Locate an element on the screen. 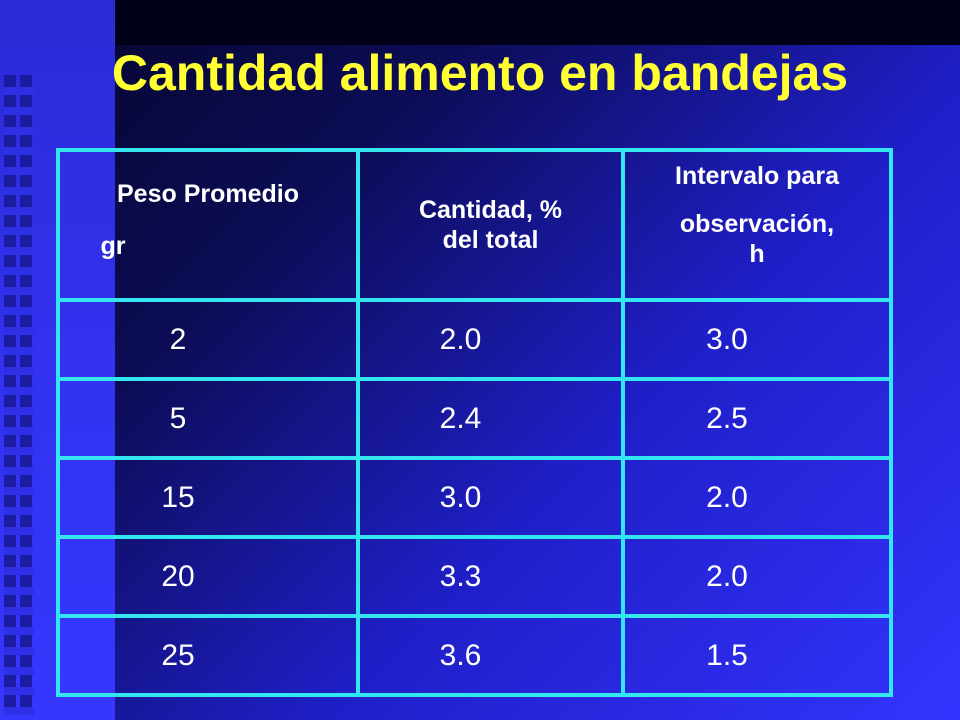 This screenshot has width=960, height=720. table-row: 15 3.0 2.0 is located at coordinates (474, 497).